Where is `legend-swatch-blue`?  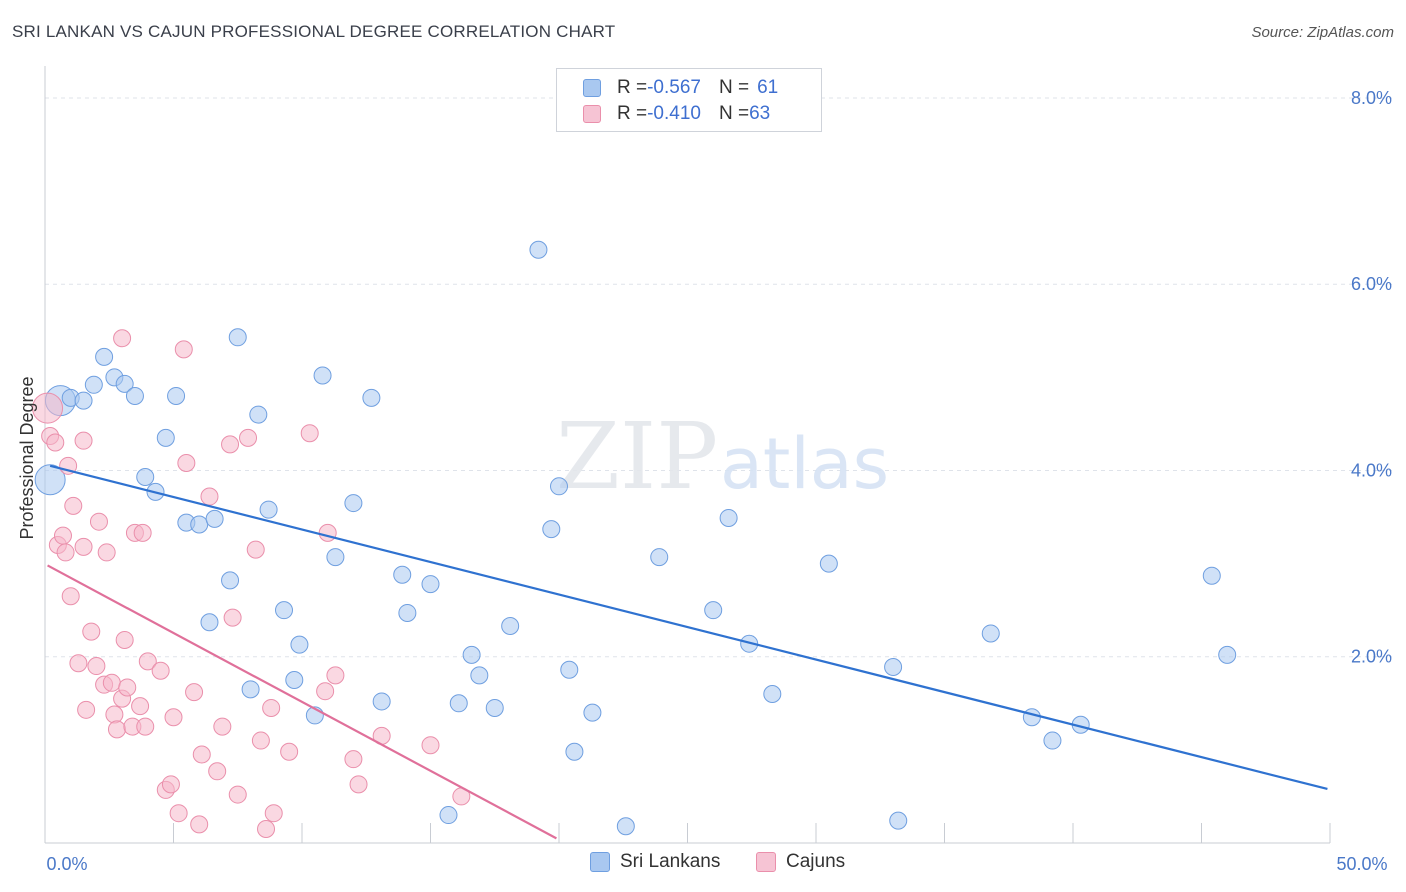 legend-swatch-blue is located at coordinates (592, 88).